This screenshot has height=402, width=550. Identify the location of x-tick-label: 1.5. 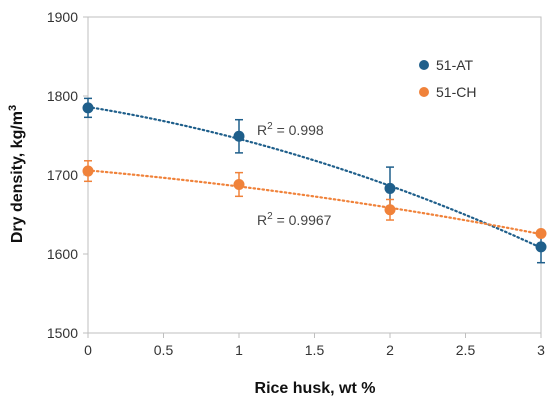
(315, 350).